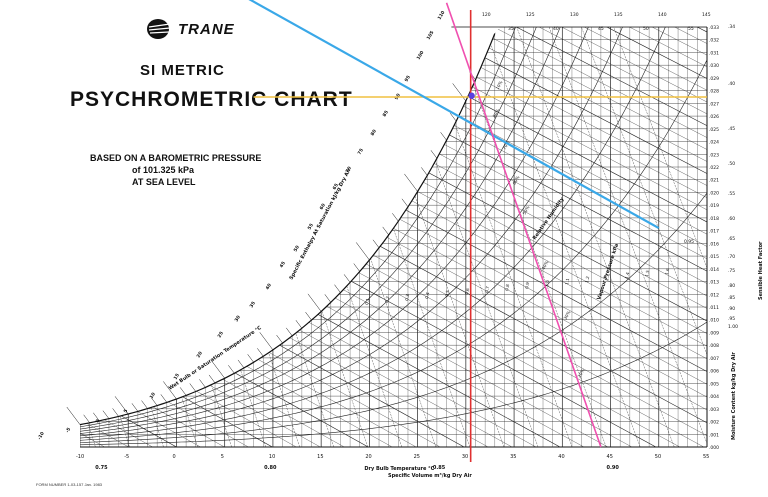 The height and width of the screenshot is (497, 768). What do you see at coordinates (613, 468) in the screenshot?
I see `volume-tick-label: 0.90` at bounding box center [613, 468].